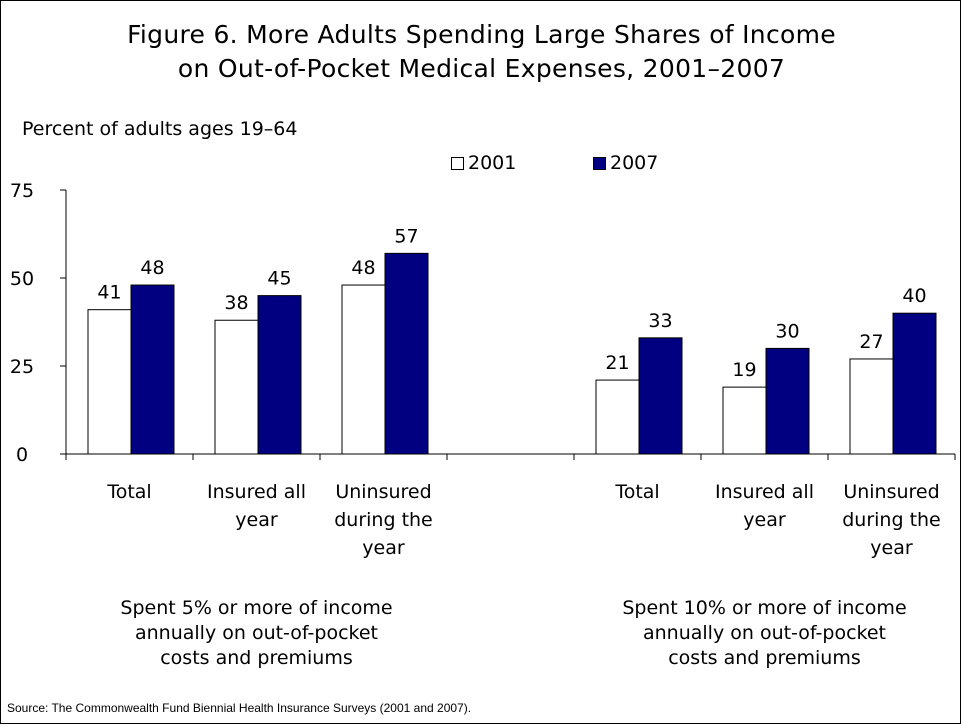 This screenshot has height=726, width=963. Describe the element at coordinates (871, 342) in the screenshot. I see `data-label-2001: 27` at that location.